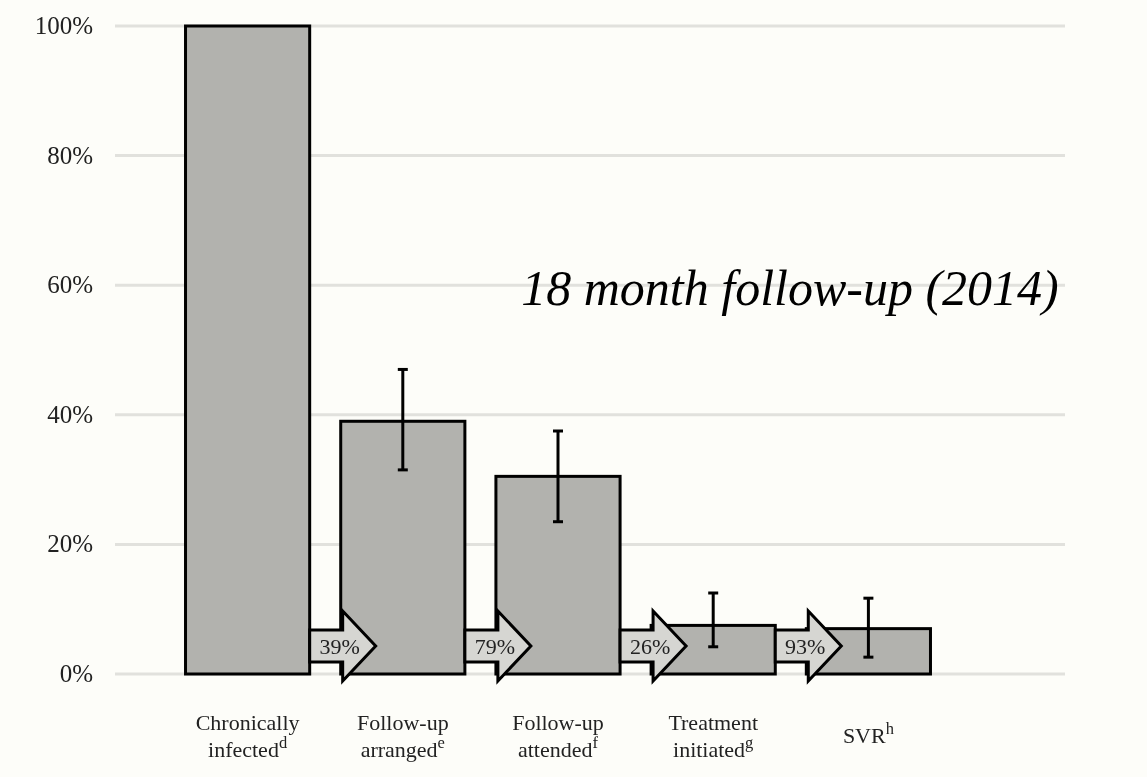 The height and width of the screenshot is (777, 1147). What do you see at coordinates (495, 646) in the screenshot?
I see `annotation: 79%` at bounding box center [495, 646].